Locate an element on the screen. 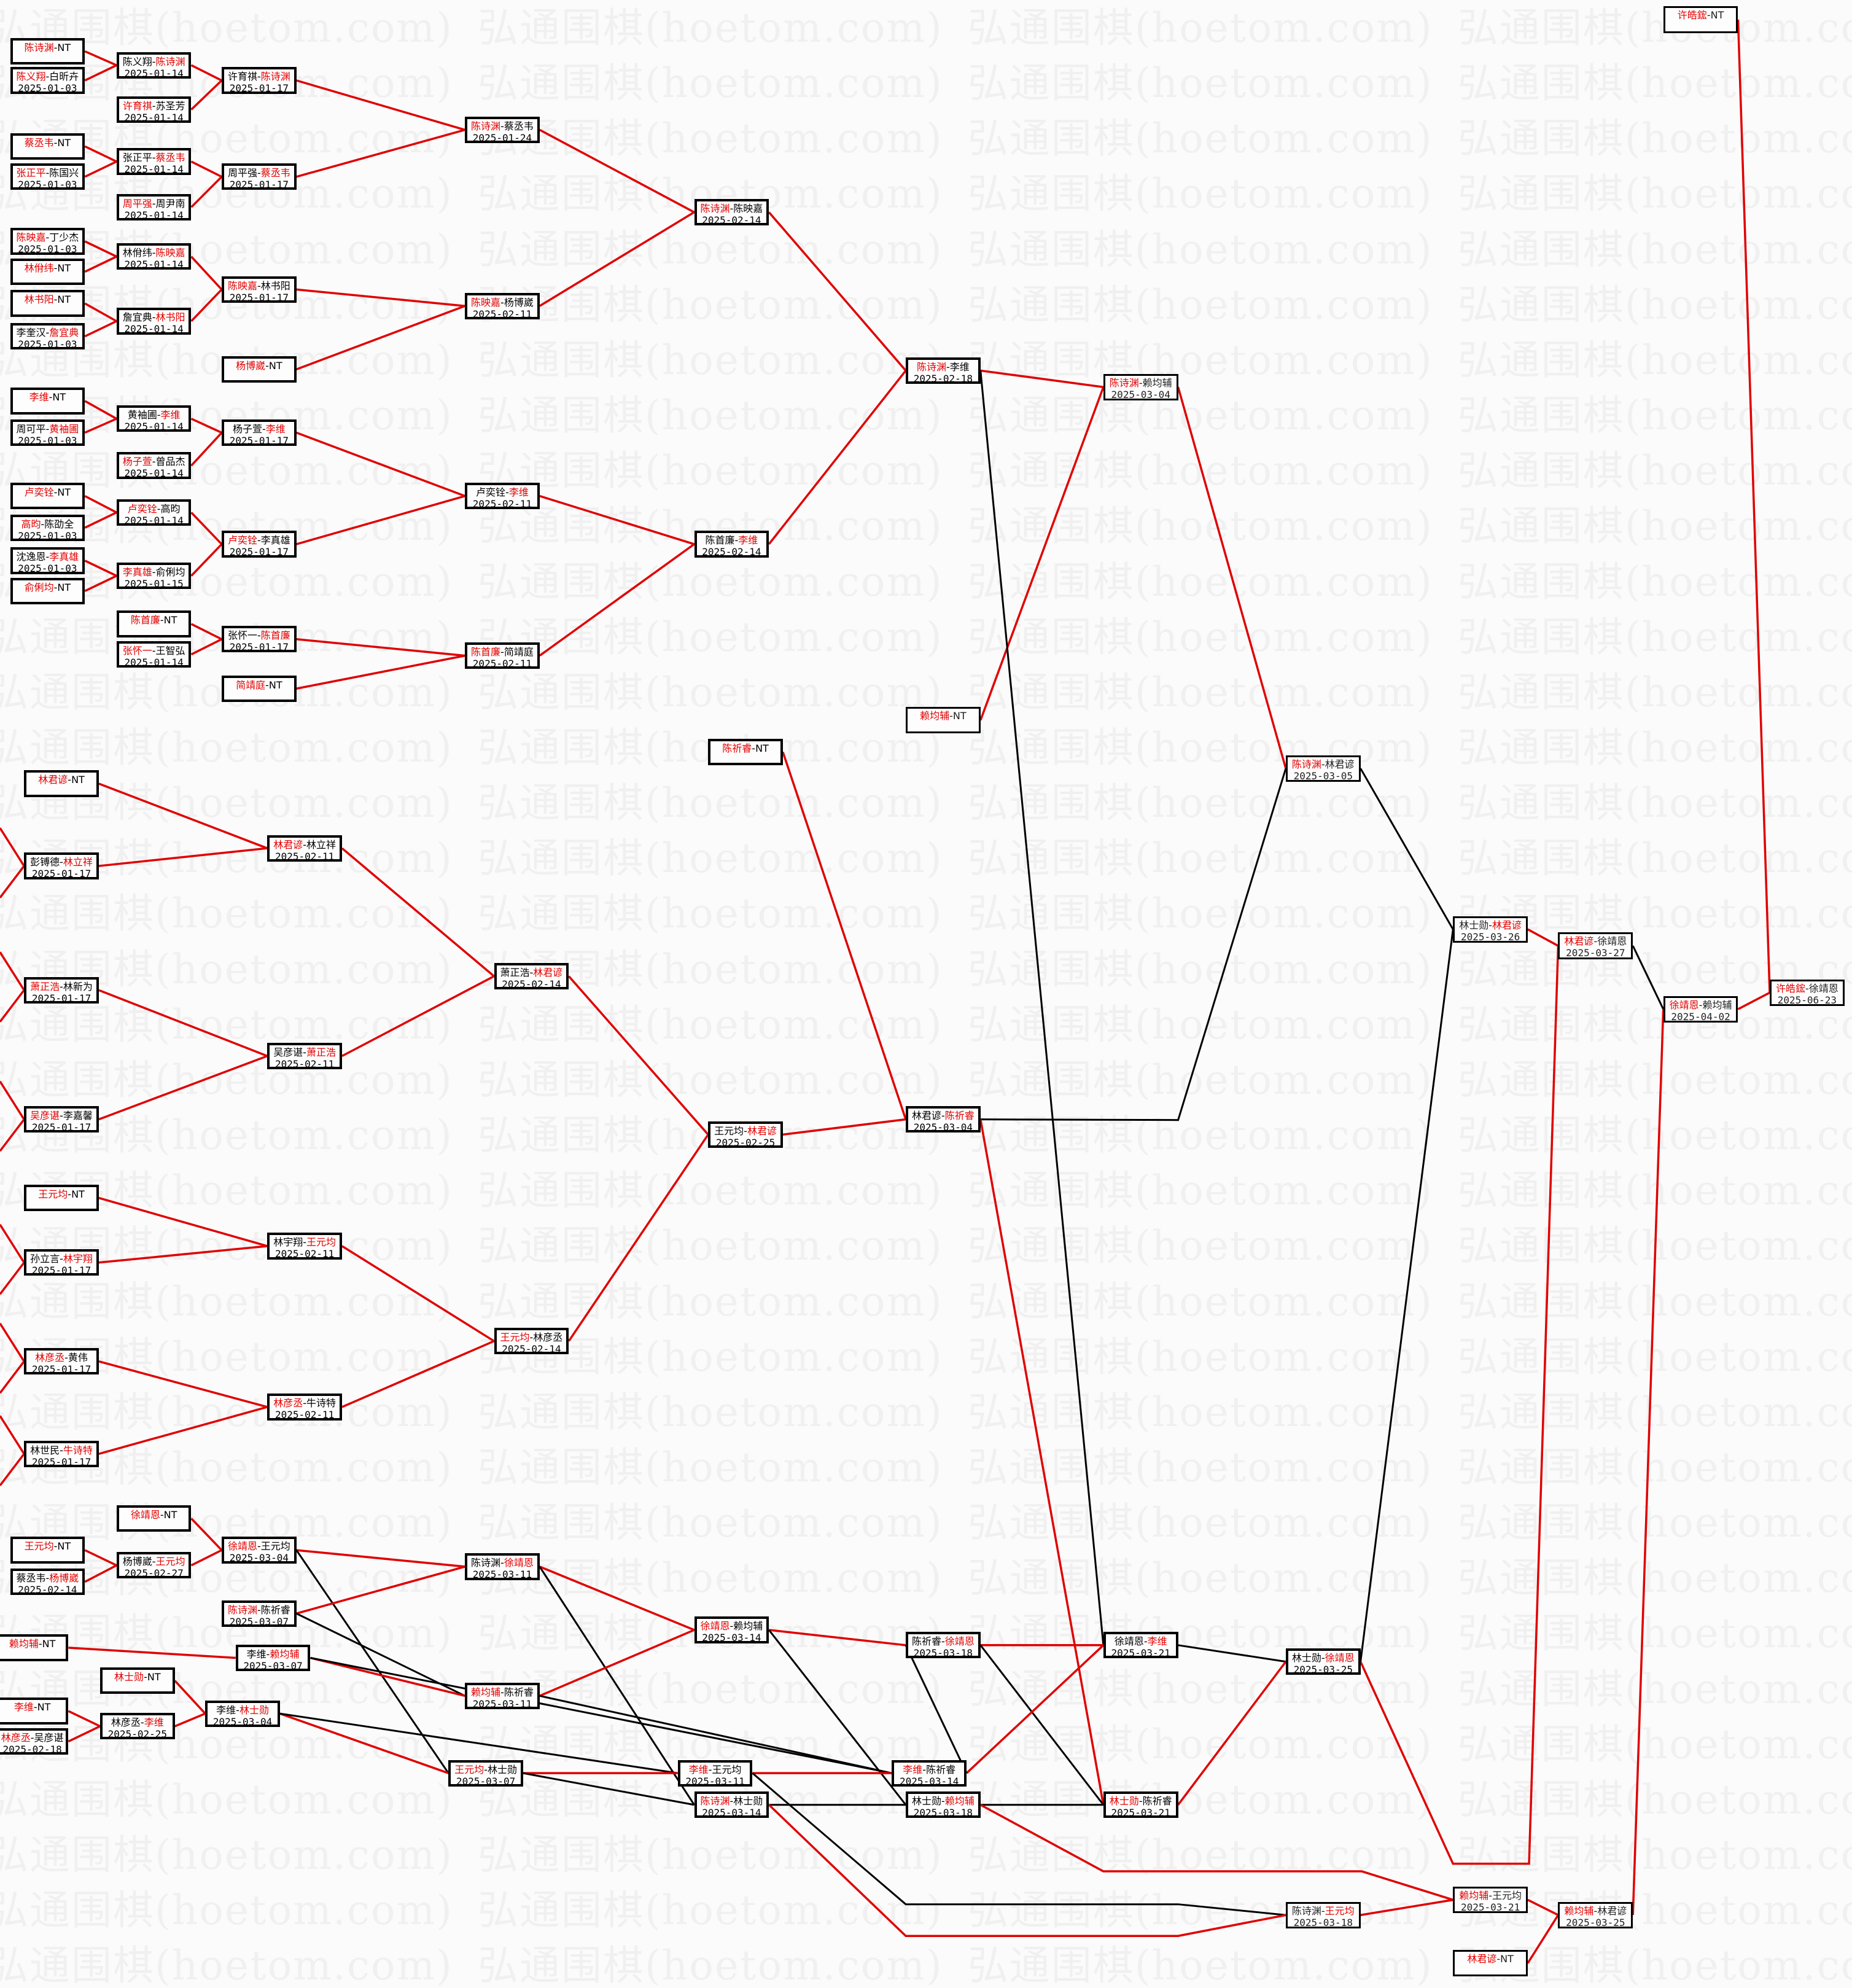 Image resolution: width=1852 pixels, height=1988 pixels. match-node: 林君谚-徐靖恩 2025-03-27 is located at coordinates (1595, 945).